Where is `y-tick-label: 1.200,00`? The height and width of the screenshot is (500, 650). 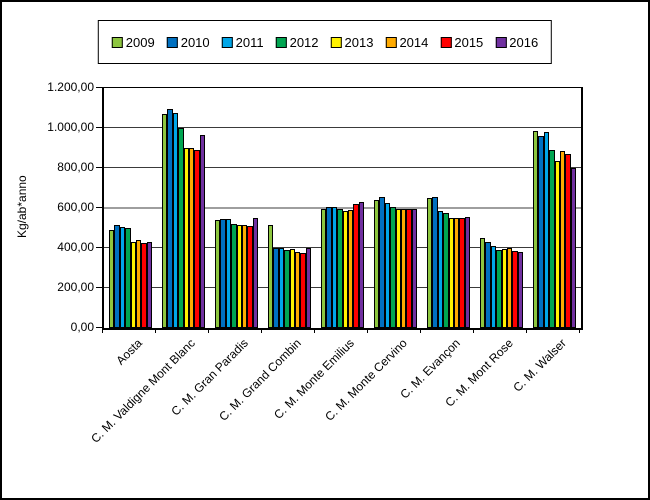 y-tick-label: 1.200,00 is located at coordinates (70, 87).